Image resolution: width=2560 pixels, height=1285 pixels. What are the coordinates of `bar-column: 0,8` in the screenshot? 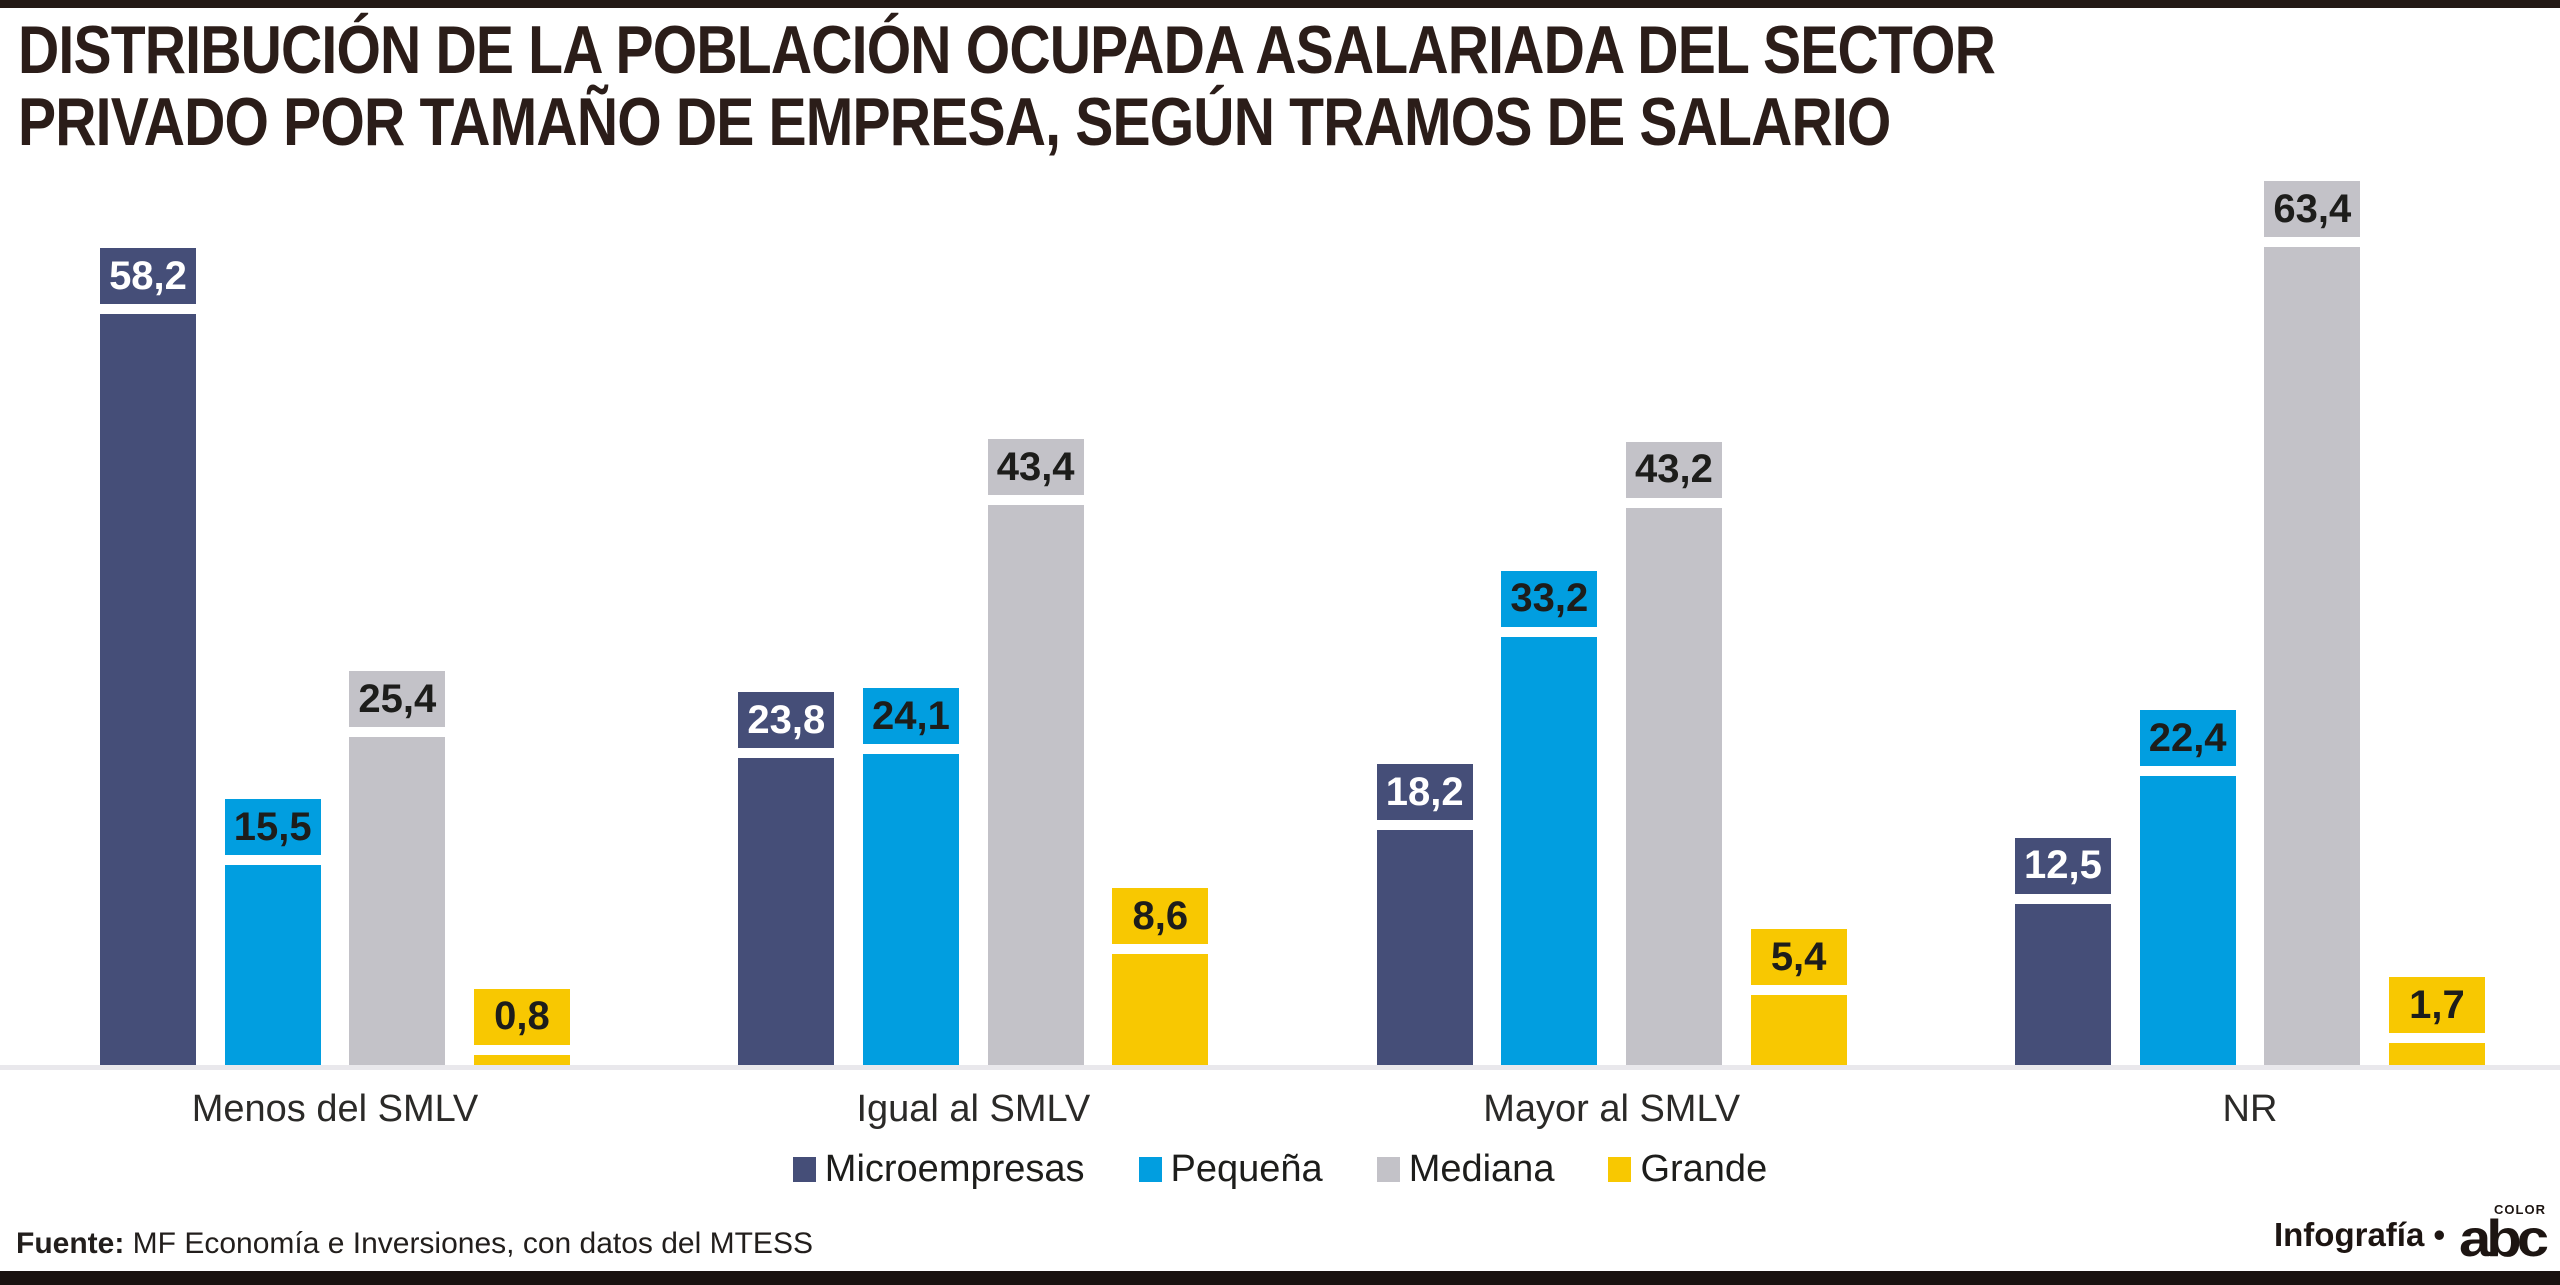 It's located at (521, 1026).